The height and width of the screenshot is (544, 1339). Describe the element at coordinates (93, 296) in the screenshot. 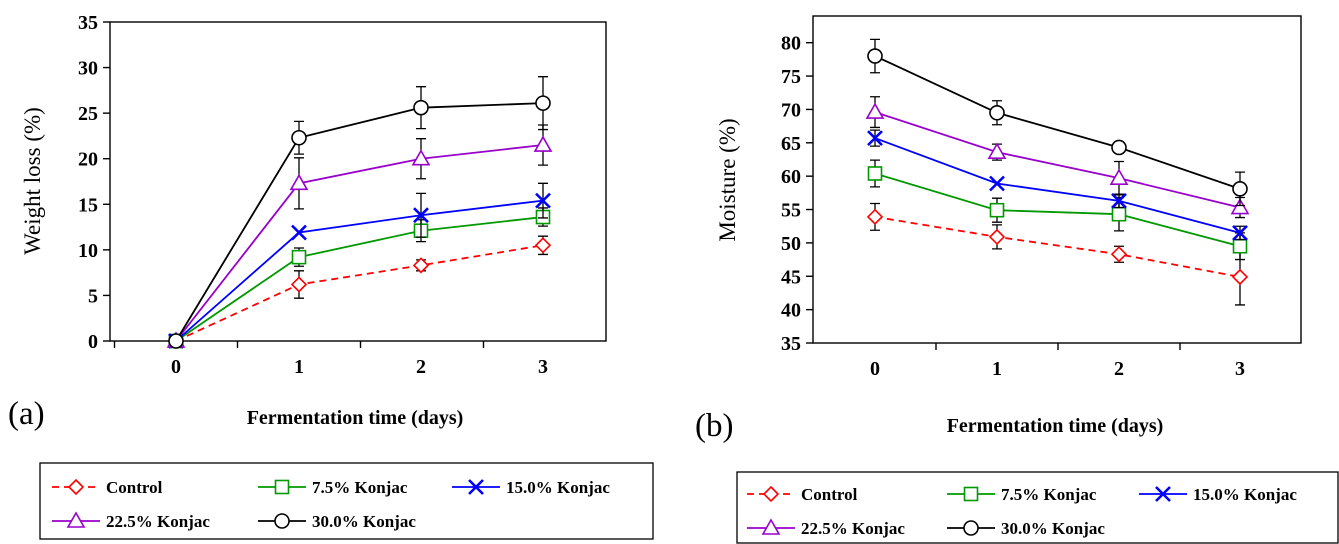

I see `y-tick-label: 5` at that location.